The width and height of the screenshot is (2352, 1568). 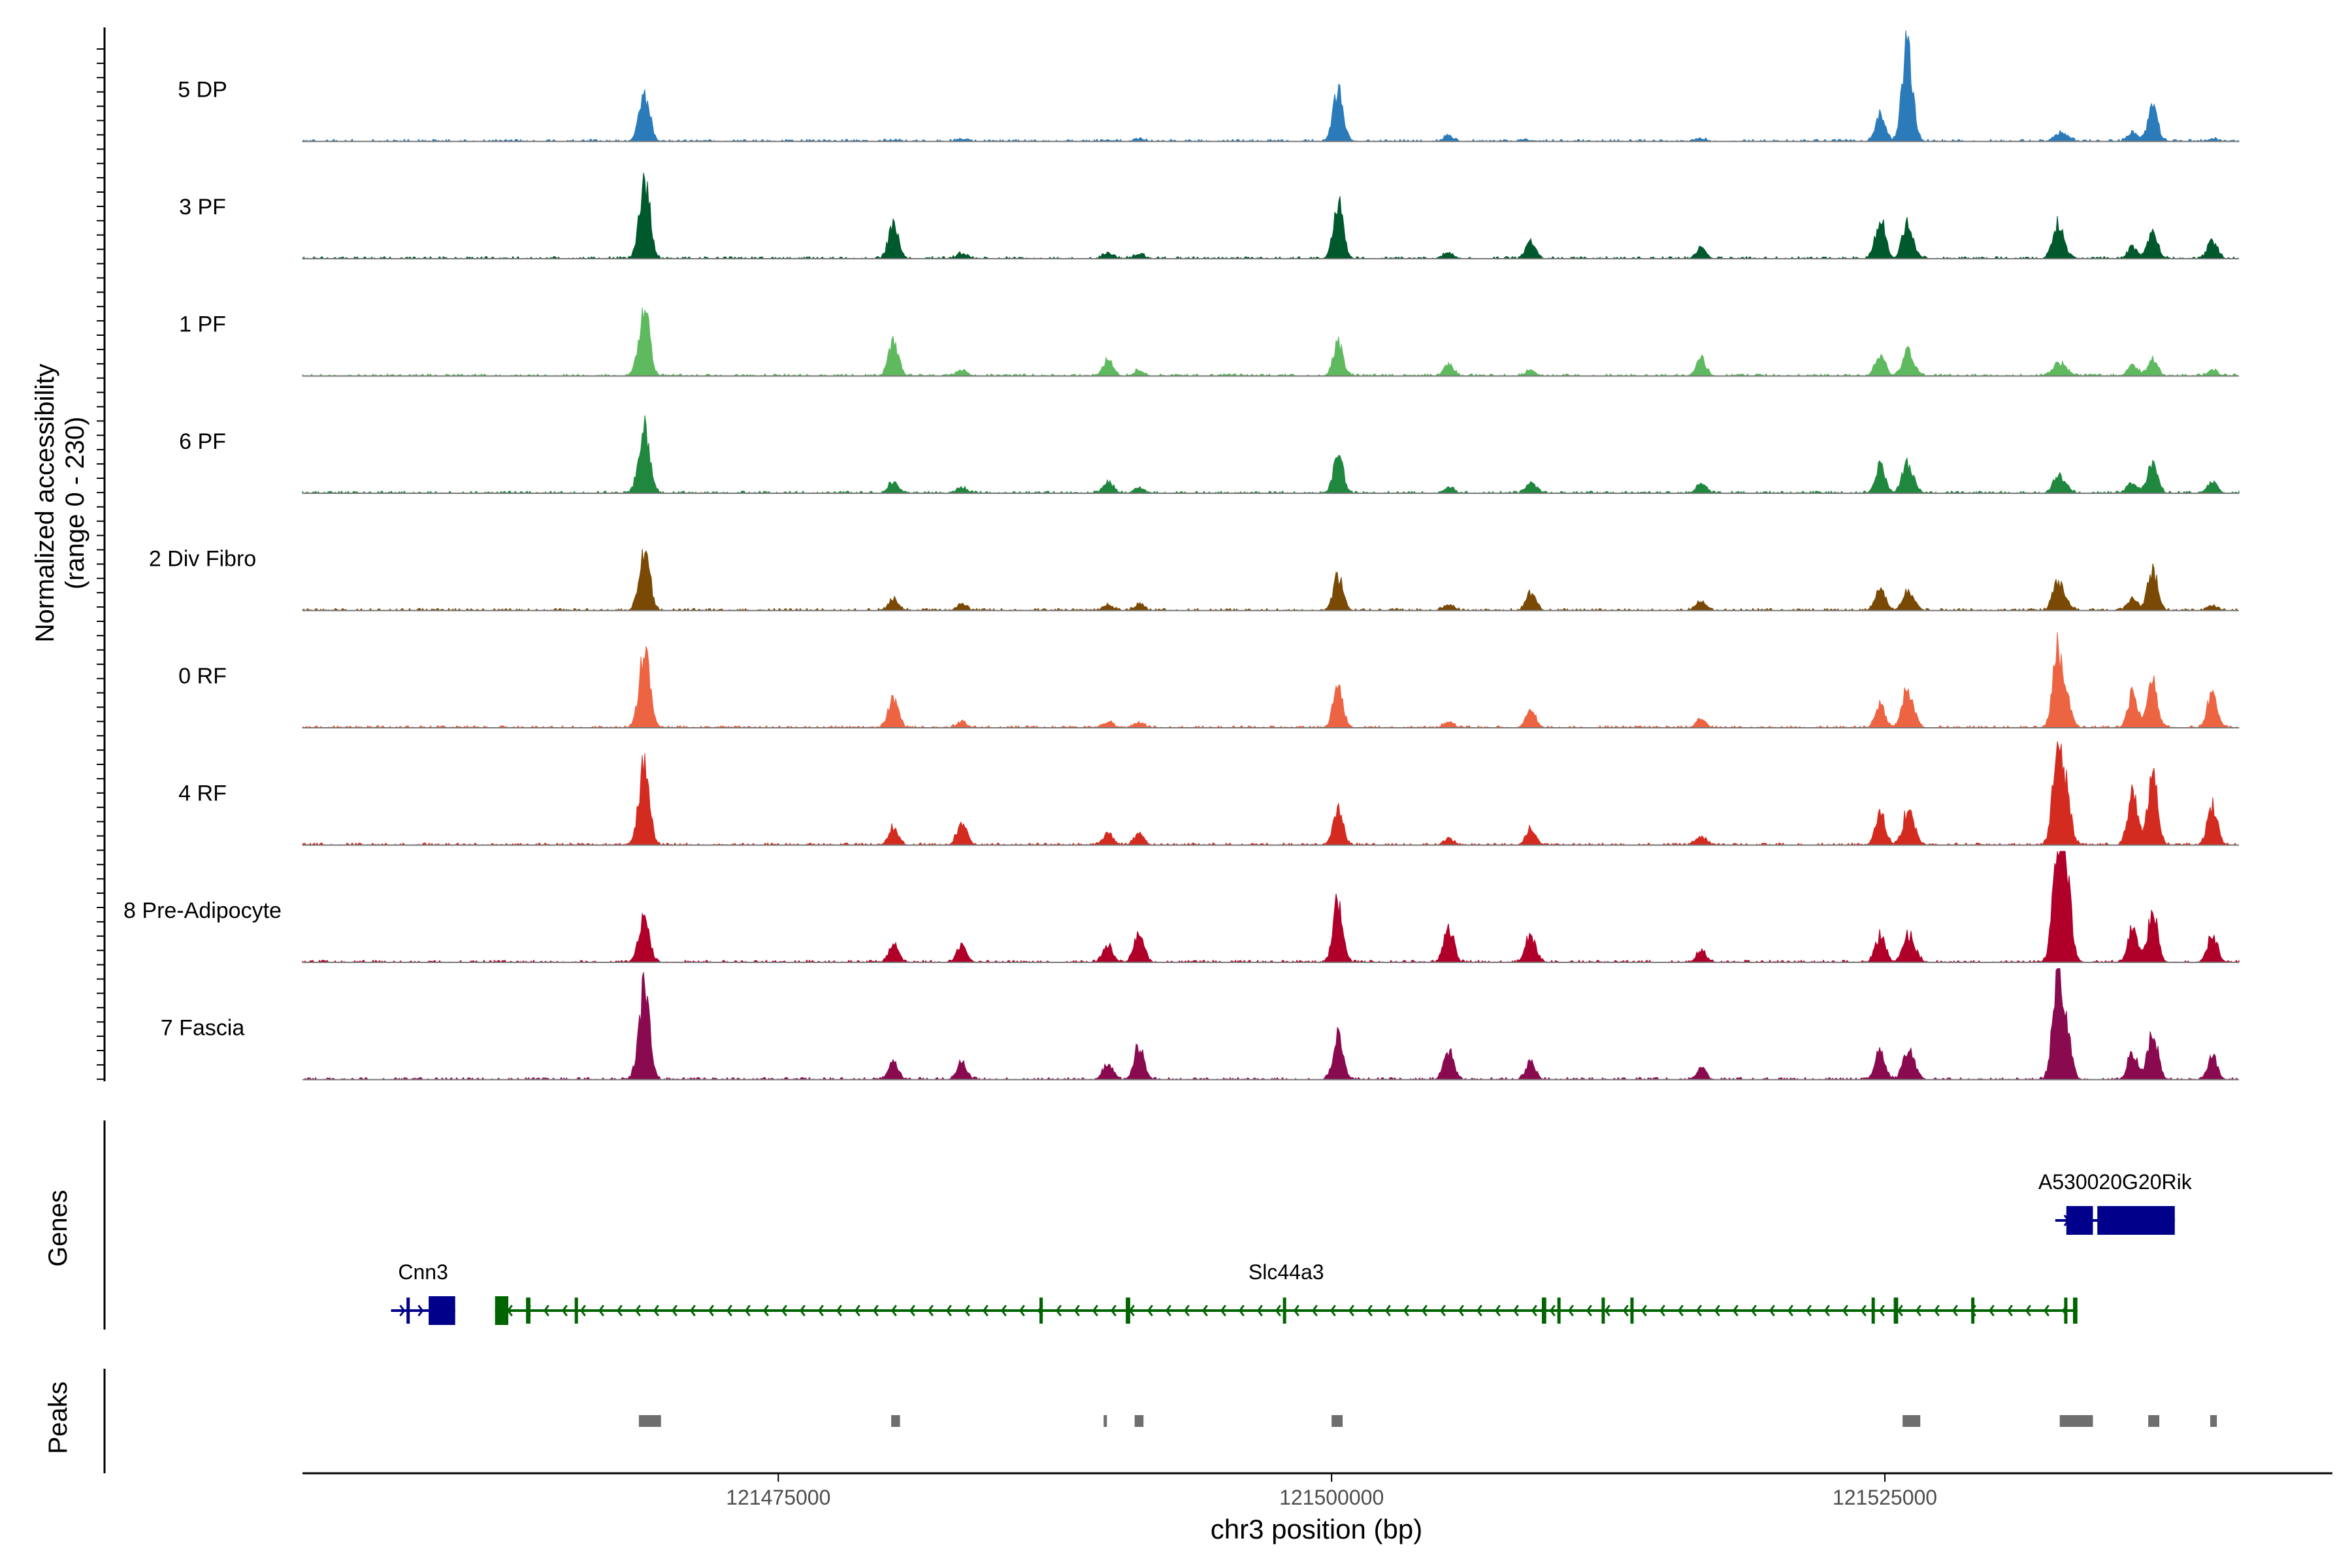 I want to click on track-label: 2 Div Fibro, so click(x=202, y=559).